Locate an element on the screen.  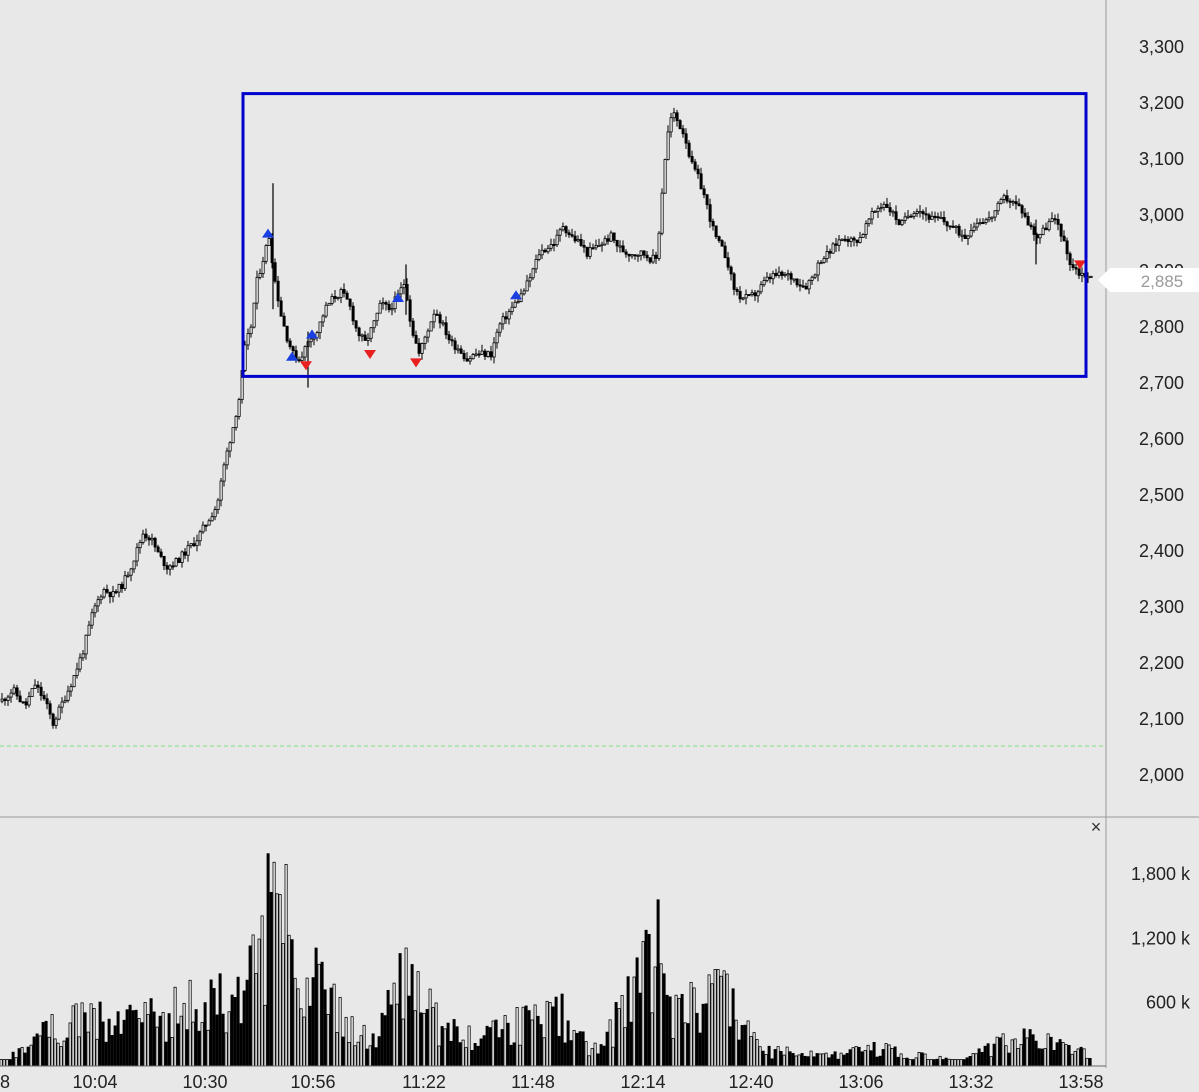
close-icon: × is located at coordinates (1096, 827).